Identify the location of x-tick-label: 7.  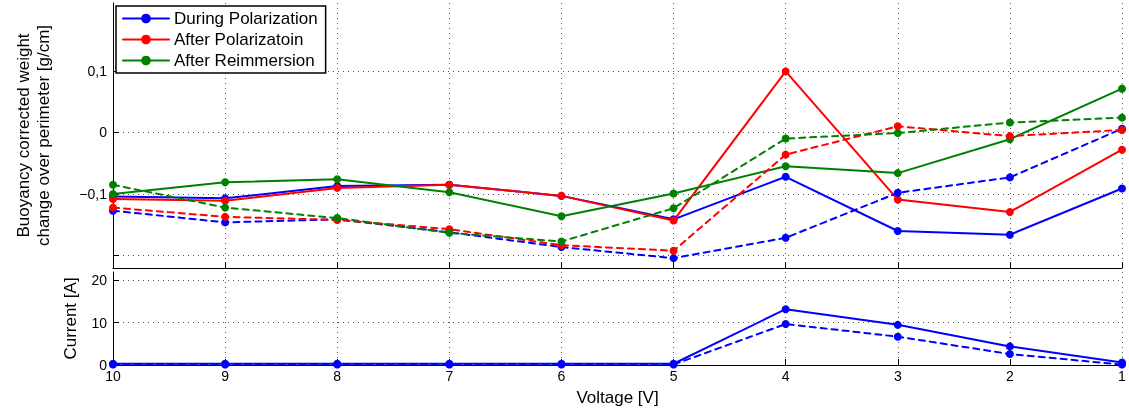
(449, 376).